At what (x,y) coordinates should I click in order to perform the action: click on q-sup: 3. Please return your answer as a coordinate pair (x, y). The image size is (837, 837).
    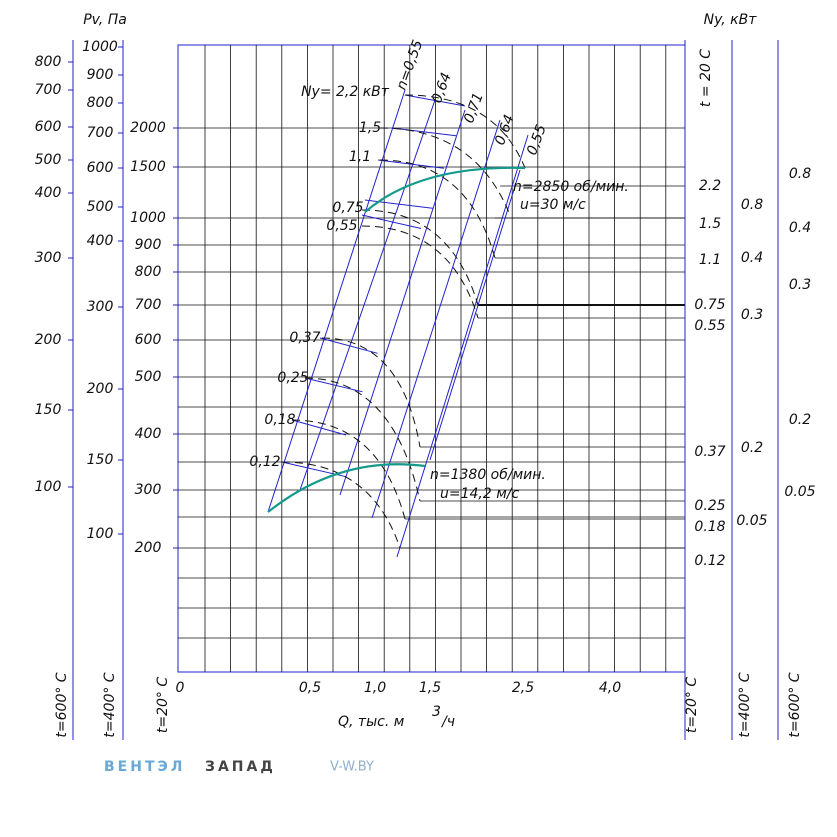
    Looking at the image, I should click on (436, 712).